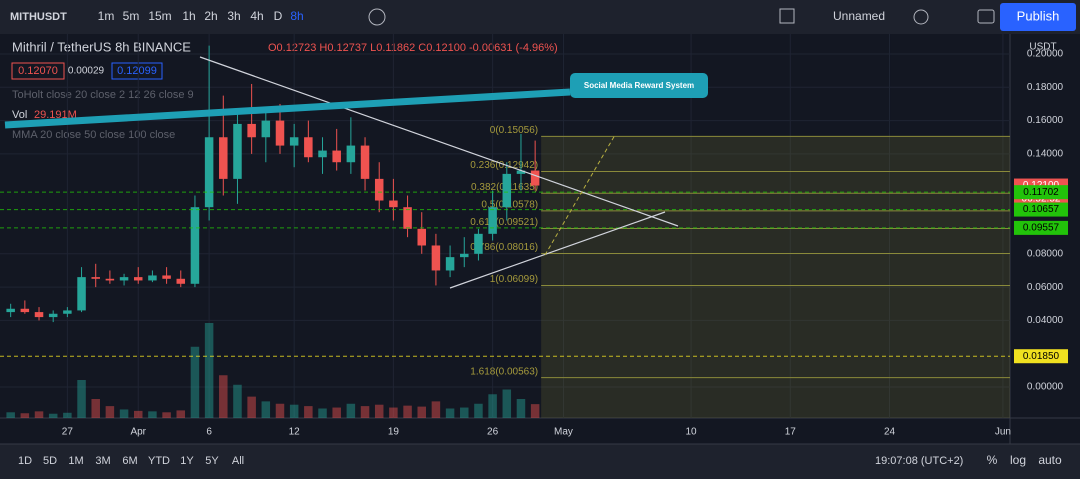  Describe the element at coordinates (131, 16) in the screenshot. I see `interval: 5m` at that location.